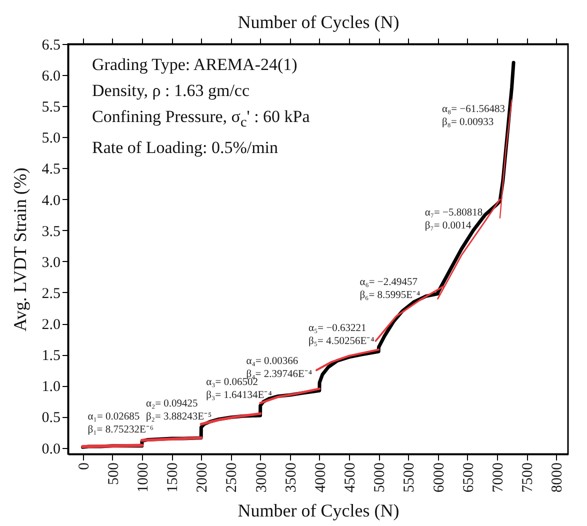  Describe the element at coordinates (51, 449) in the screenshot. I see `y-tick-label: 0.0` at that location.